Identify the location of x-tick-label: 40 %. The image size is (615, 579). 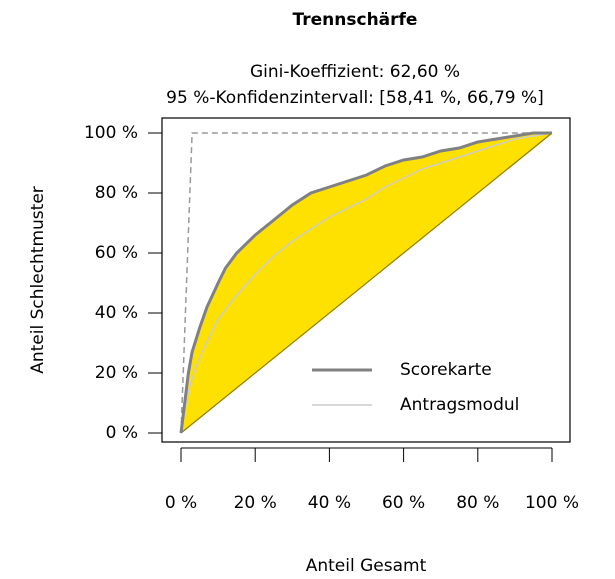
(329, 503).